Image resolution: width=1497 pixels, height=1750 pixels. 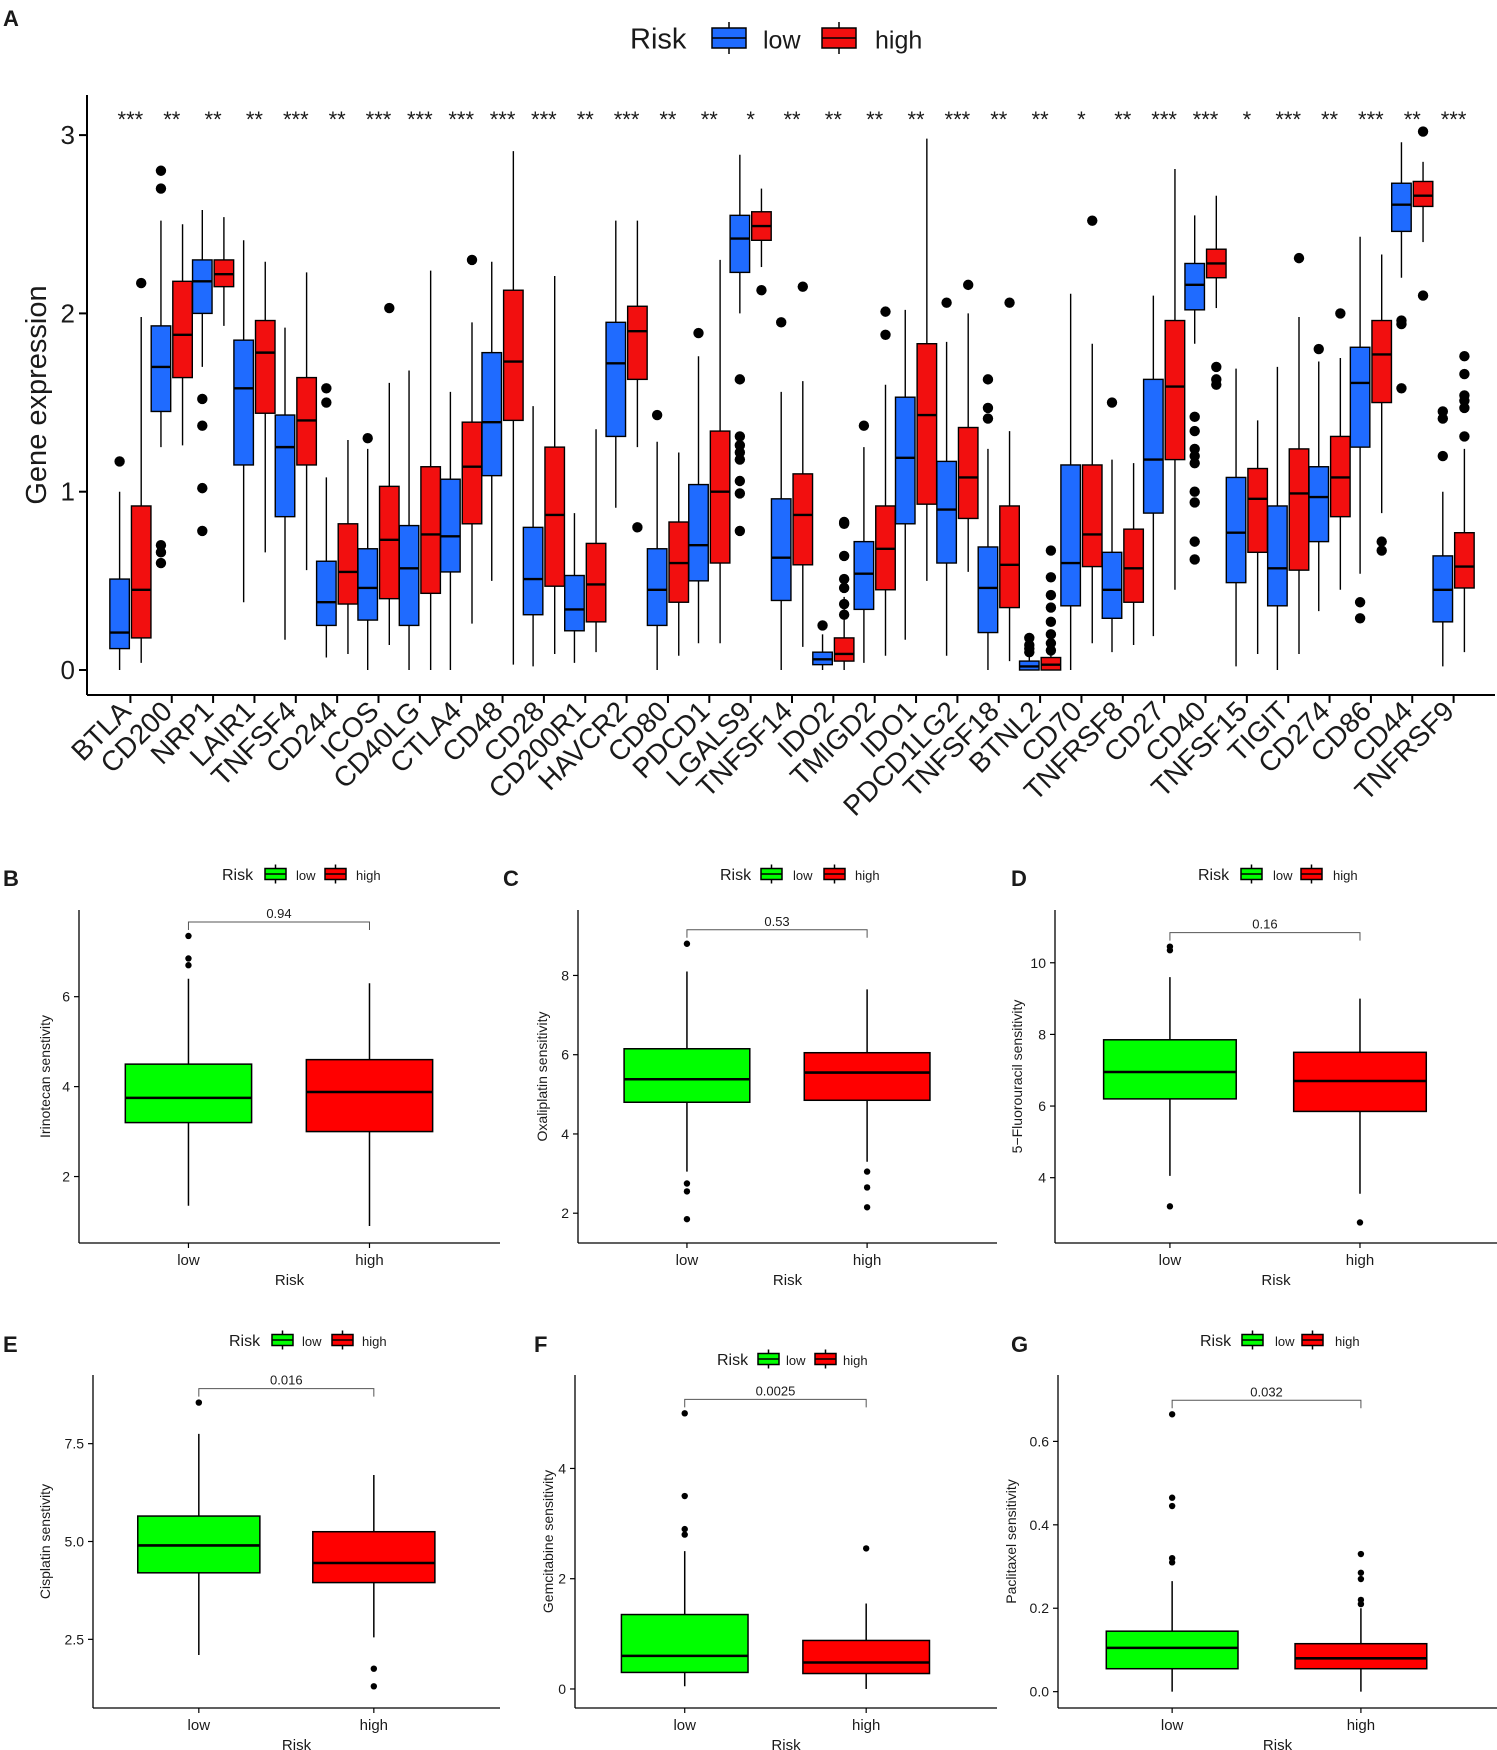 I want to click on box-low-CD27, so click(x=1153, y=466).